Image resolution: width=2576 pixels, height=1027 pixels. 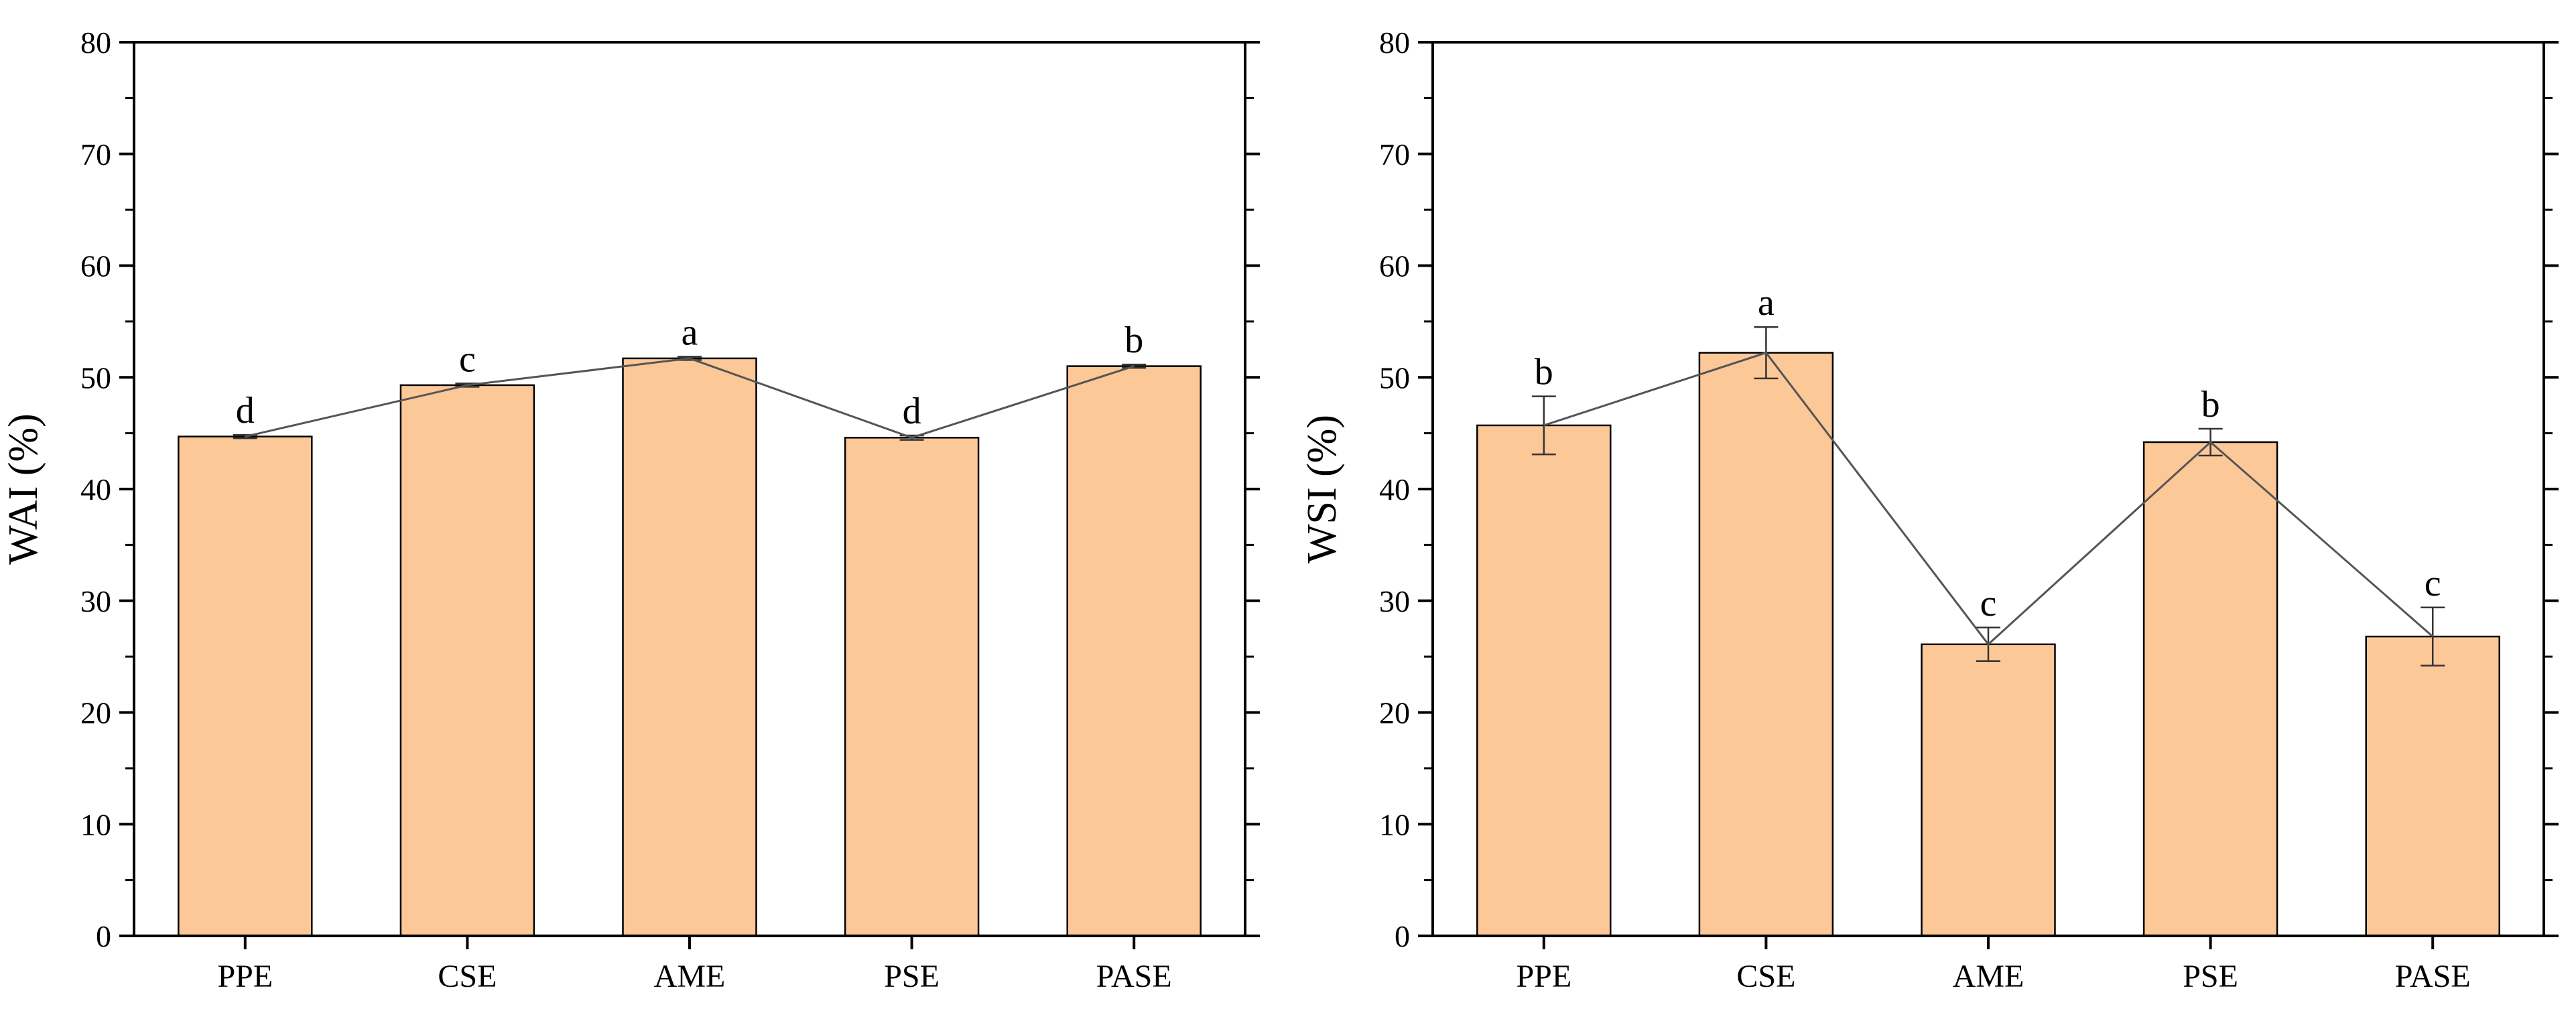 I want to click on significance-label-ame: c, so click(x=1988, y=603).